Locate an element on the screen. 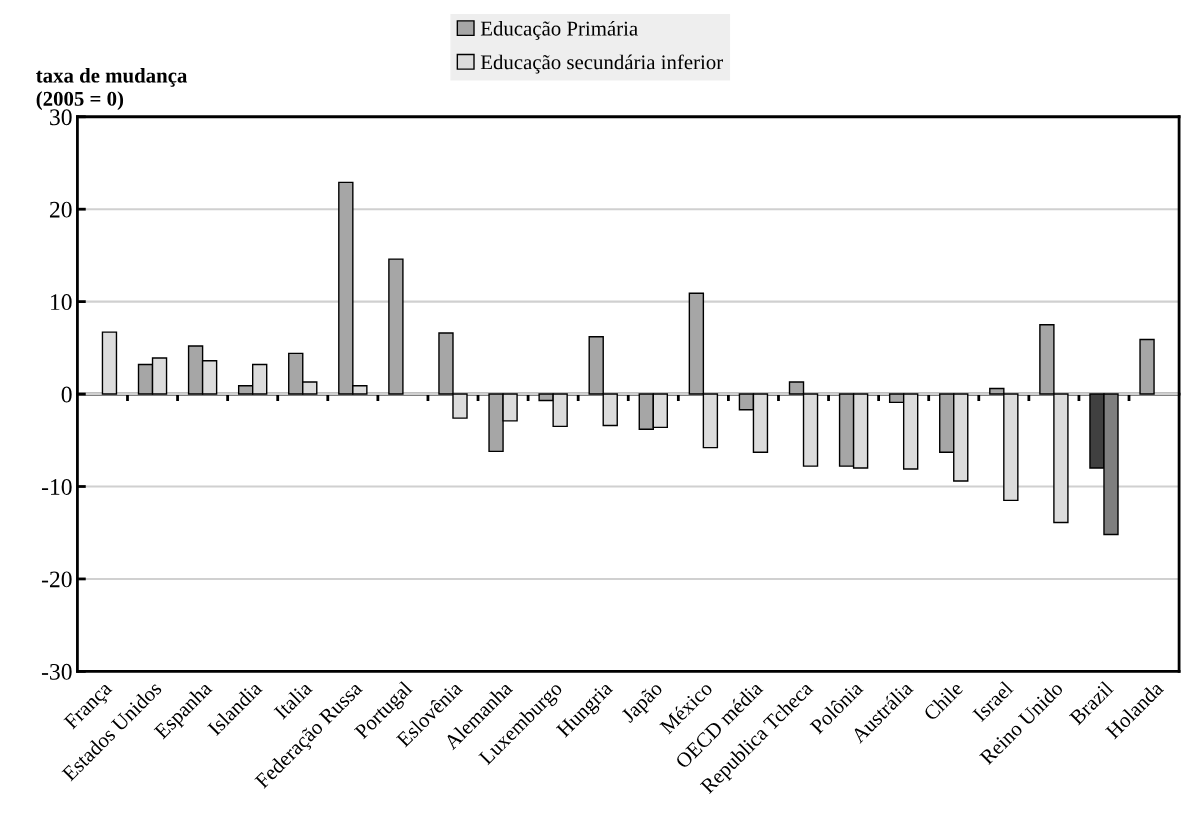  legend-label: Educação Primária is located at coordinates (559, 30).